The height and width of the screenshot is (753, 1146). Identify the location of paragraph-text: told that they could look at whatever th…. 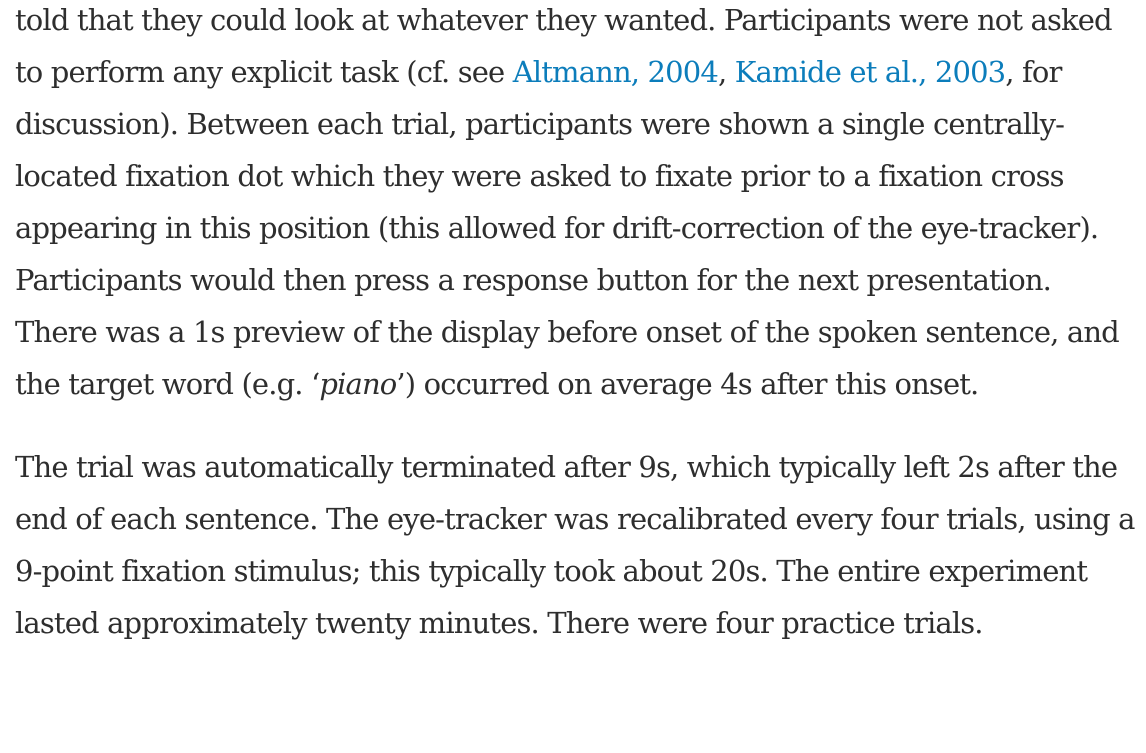
(564, 46).